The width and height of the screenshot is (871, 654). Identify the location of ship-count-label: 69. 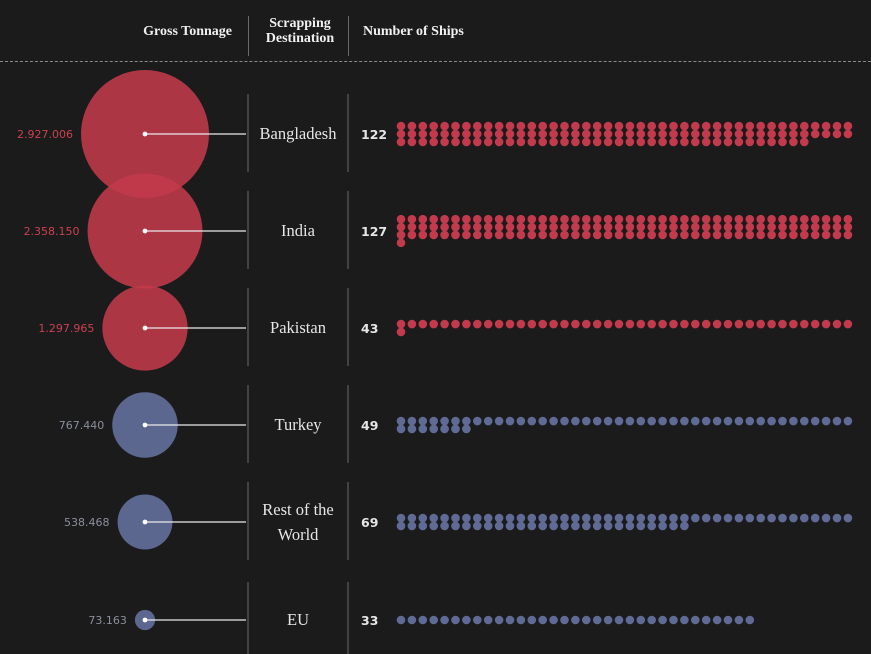
(369, 522).